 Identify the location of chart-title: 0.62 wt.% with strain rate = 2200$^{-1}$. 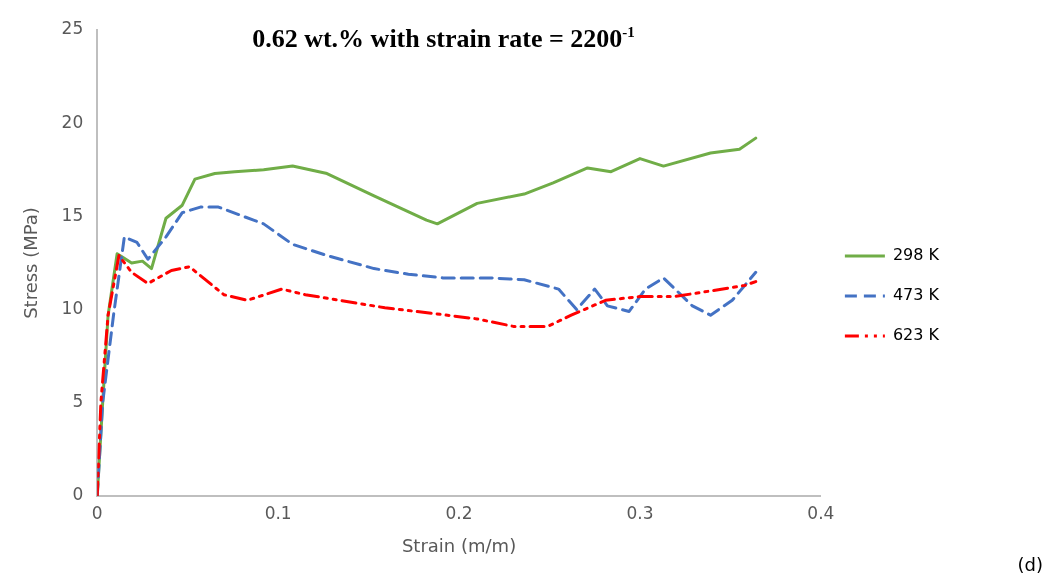
(443, 39).